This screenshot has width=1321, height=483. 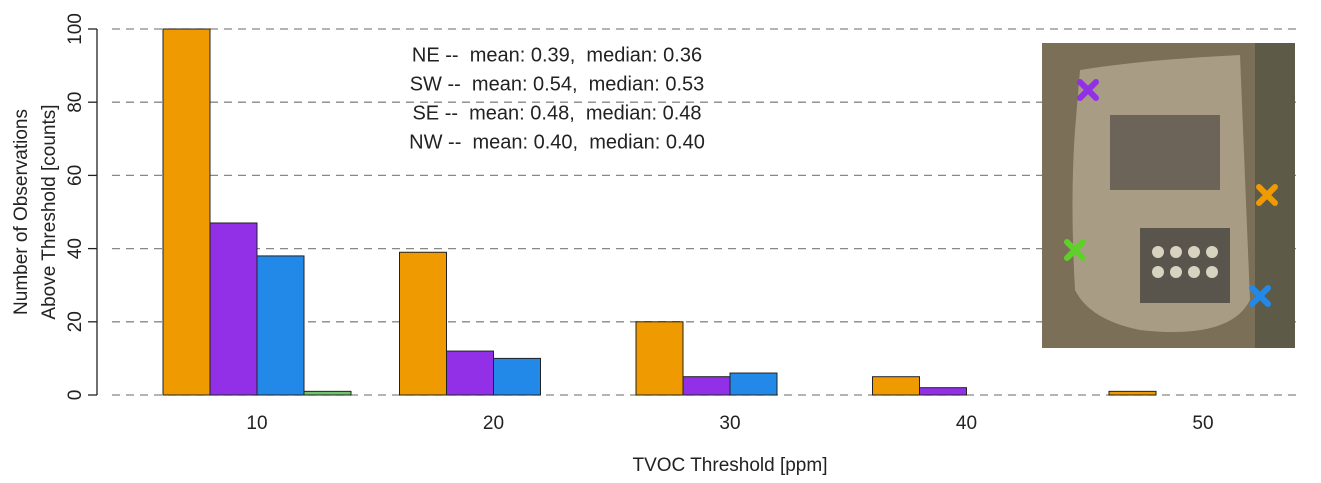 I want to click on x-axis-title: TVOC Threshold [ppm], so click(x=729, y=465).